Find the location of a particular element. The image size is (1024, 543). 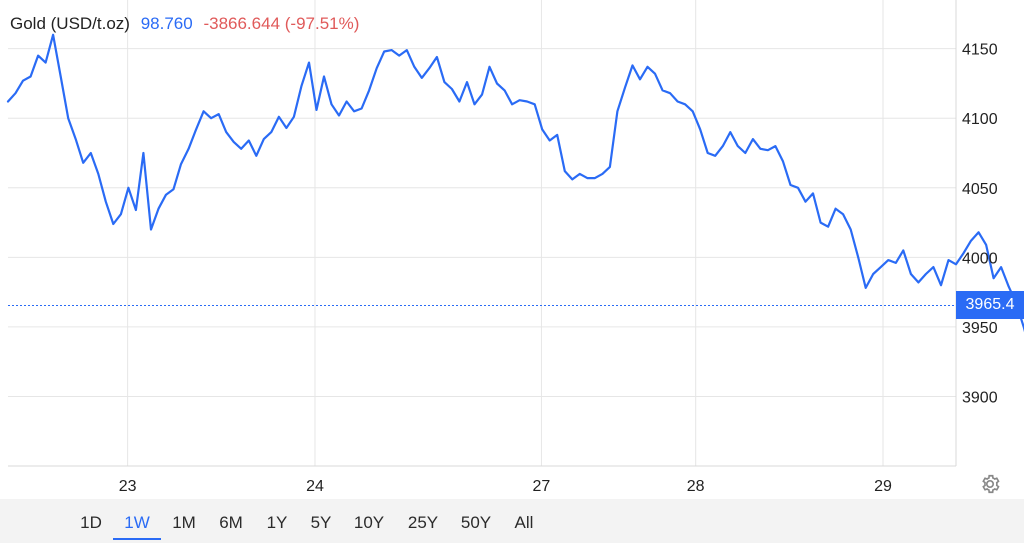

x-tick-label: 24 is located at coordinates (315, 486).